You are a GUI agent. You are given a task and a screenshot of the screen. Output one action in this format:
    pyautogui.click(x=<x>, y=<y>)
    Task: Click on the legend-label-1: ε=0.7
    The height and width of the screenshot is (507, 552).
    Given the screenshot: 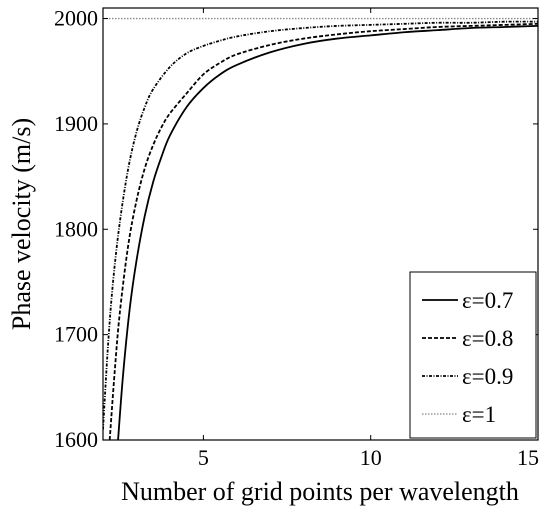 What is the action you would take?
    pyautogui.click(x=487, y=300)
    